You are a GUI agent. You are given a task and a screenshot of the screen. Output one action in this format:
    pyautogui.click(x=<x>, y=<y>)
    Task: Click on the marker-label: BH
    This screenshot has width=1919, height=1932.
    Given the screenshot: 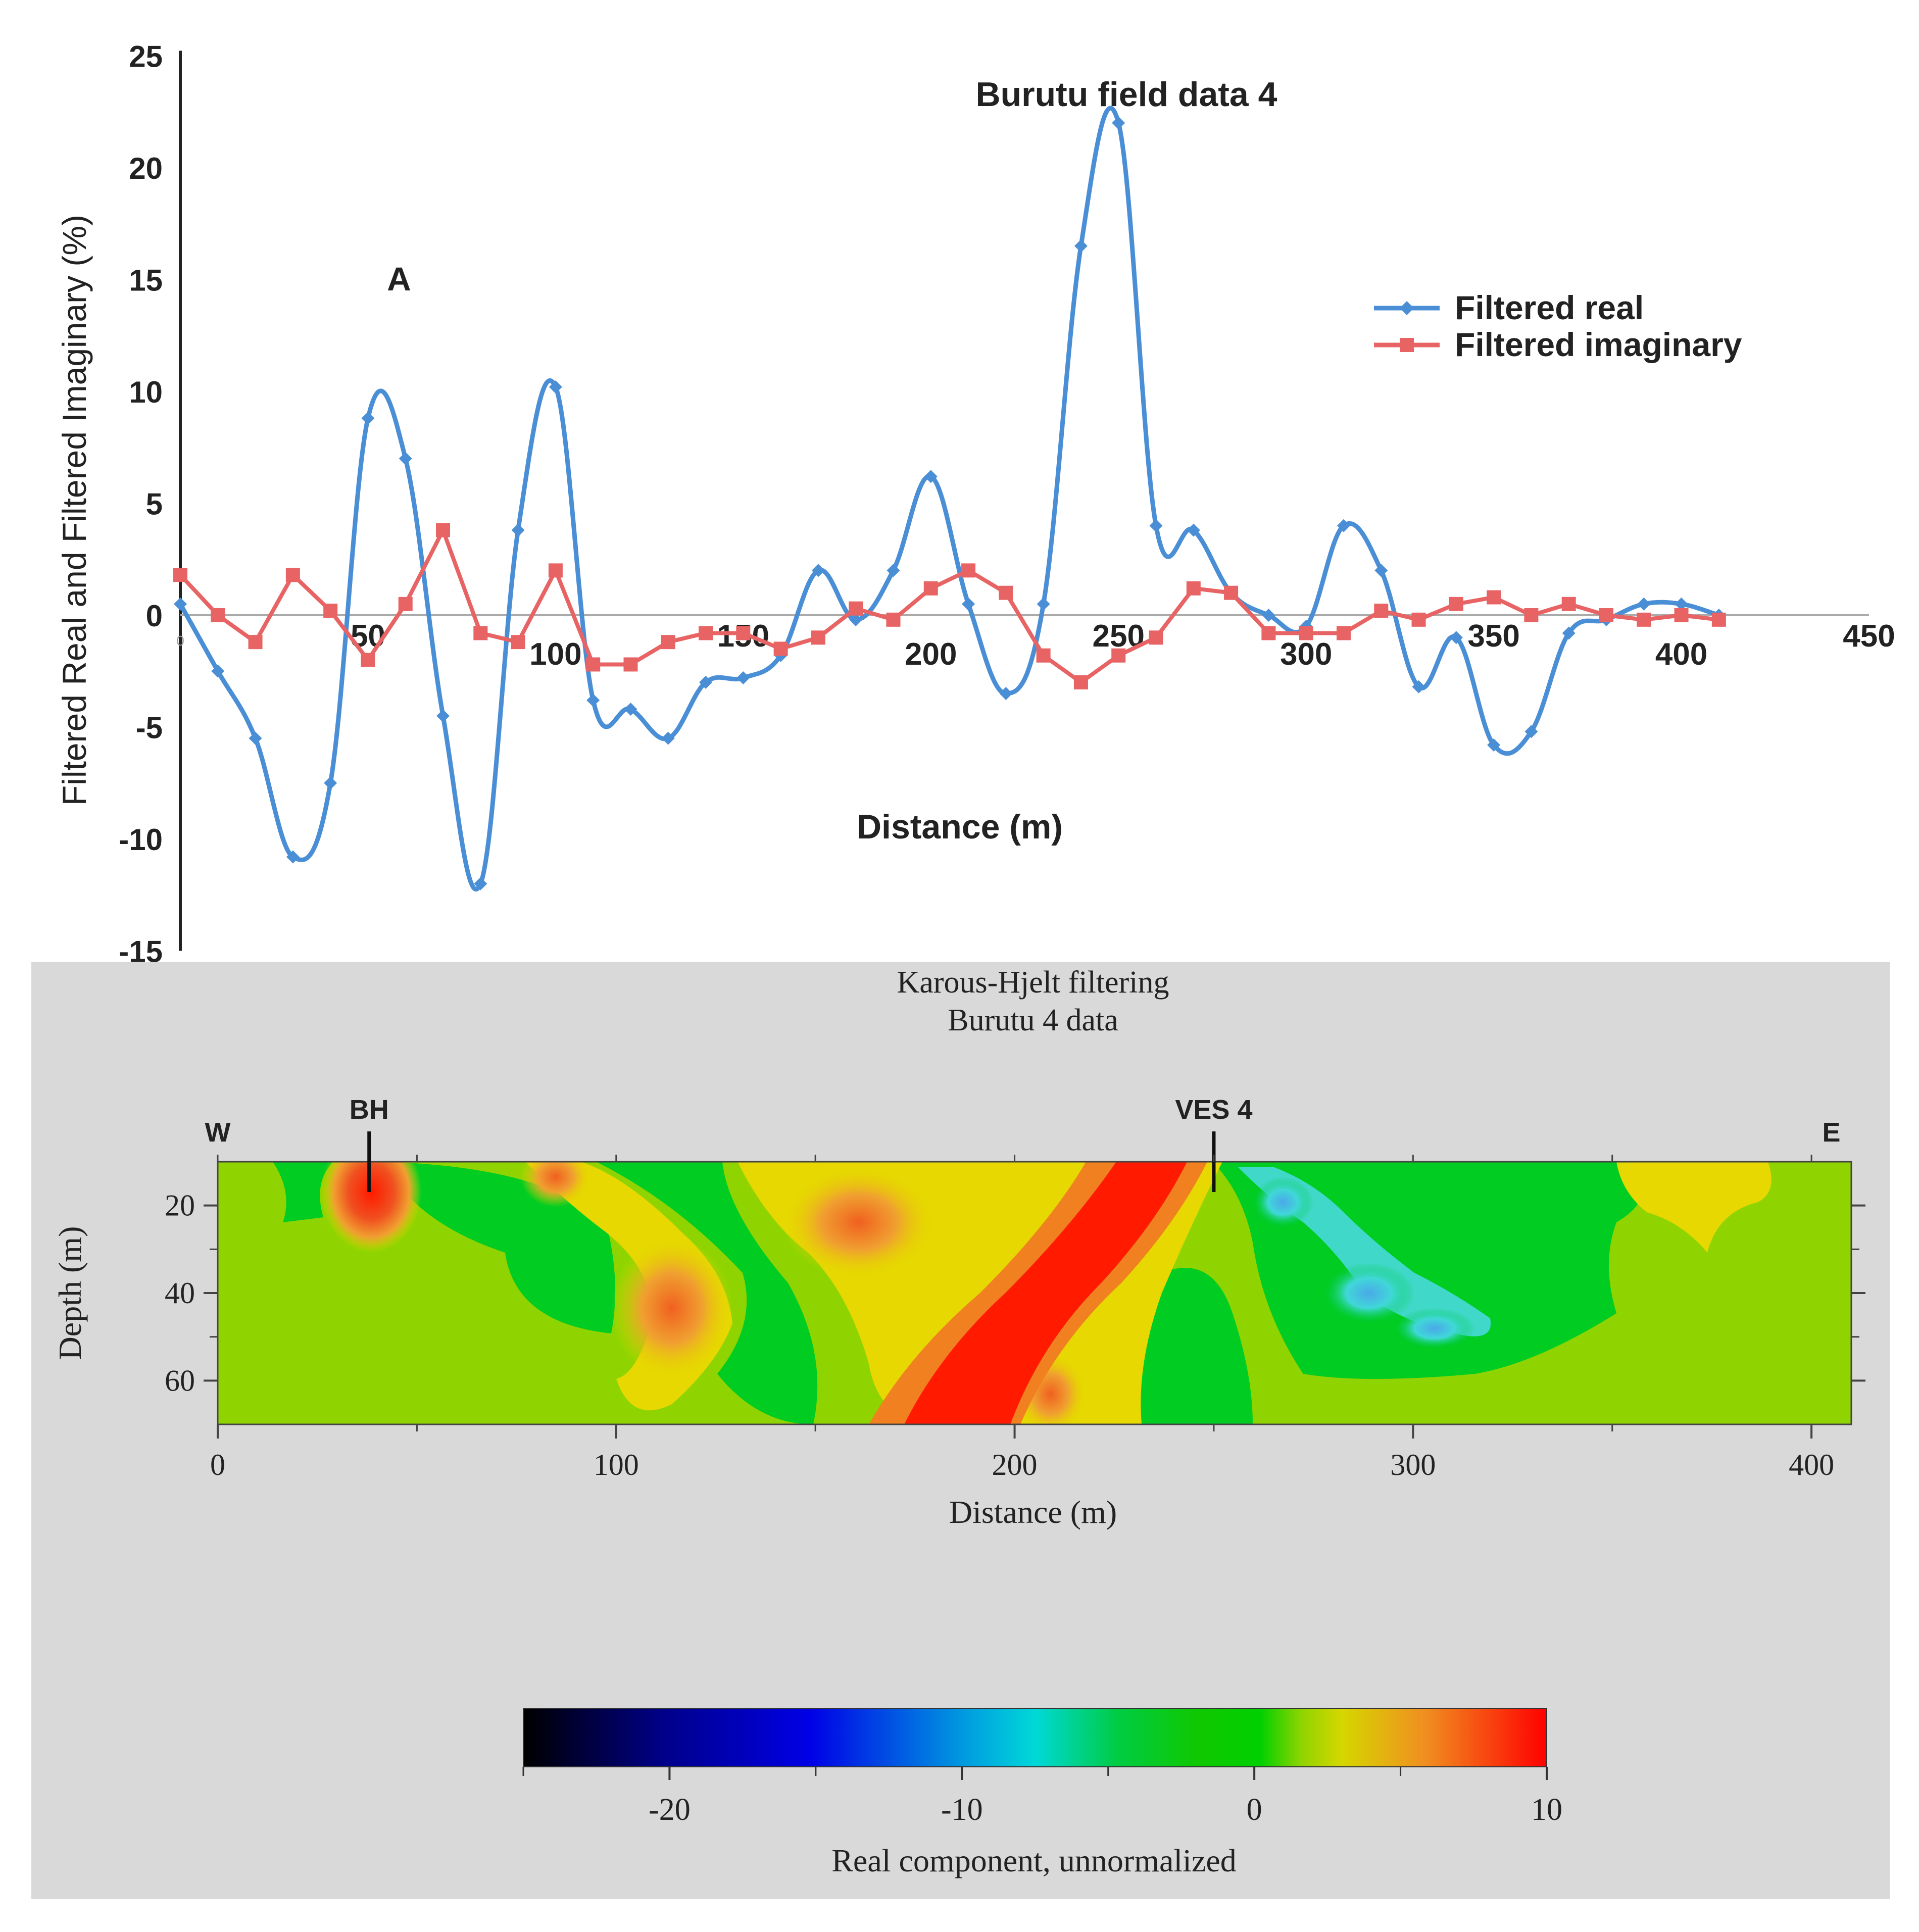 What is the action you would take?
    pyautogui.click(x=369, y=1110)
    